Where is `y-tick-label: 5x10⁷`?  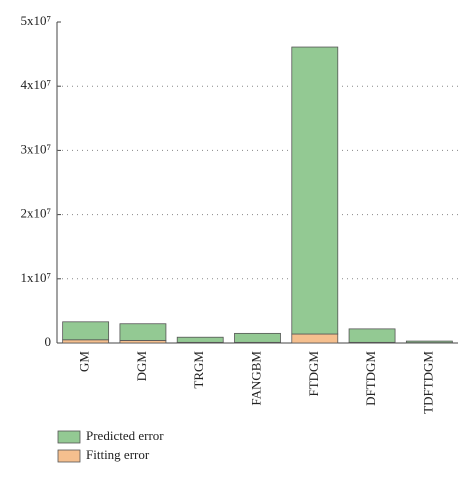 y-tick-label: 5x10⁷ is located at coordinates (35, 20).